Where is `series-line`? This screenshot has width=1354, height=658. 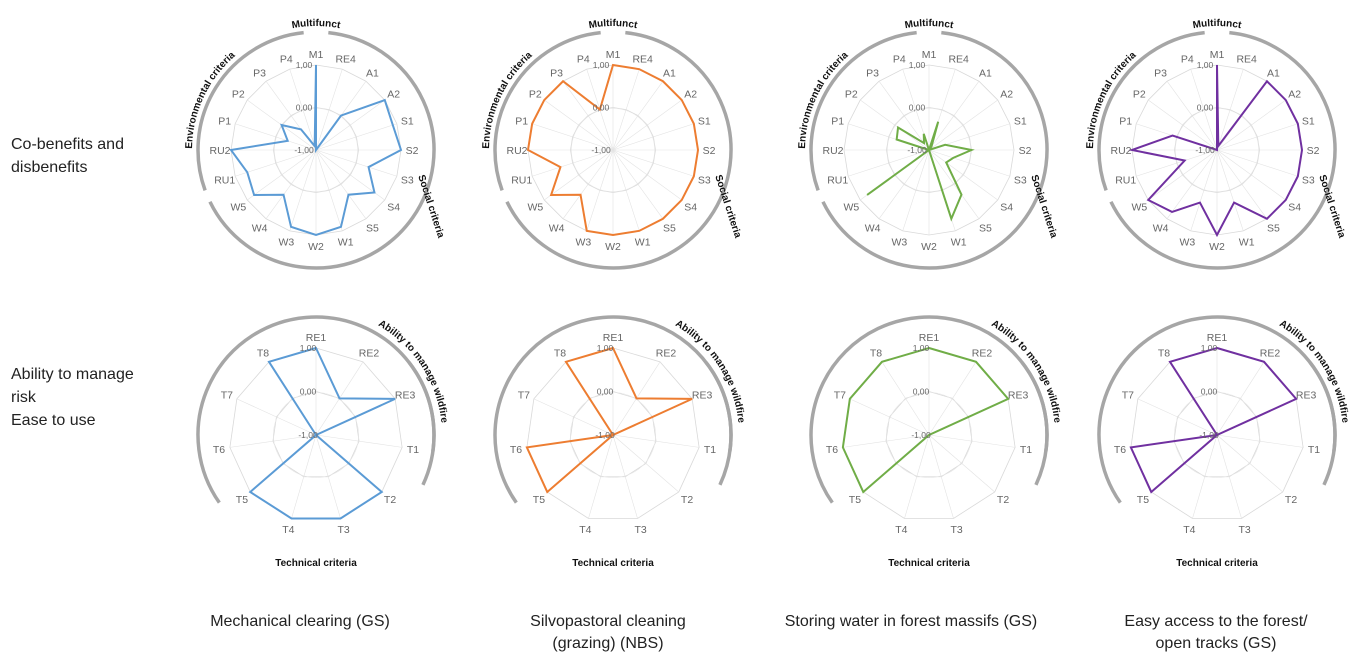
series-line is located at coordinates (613, 150).